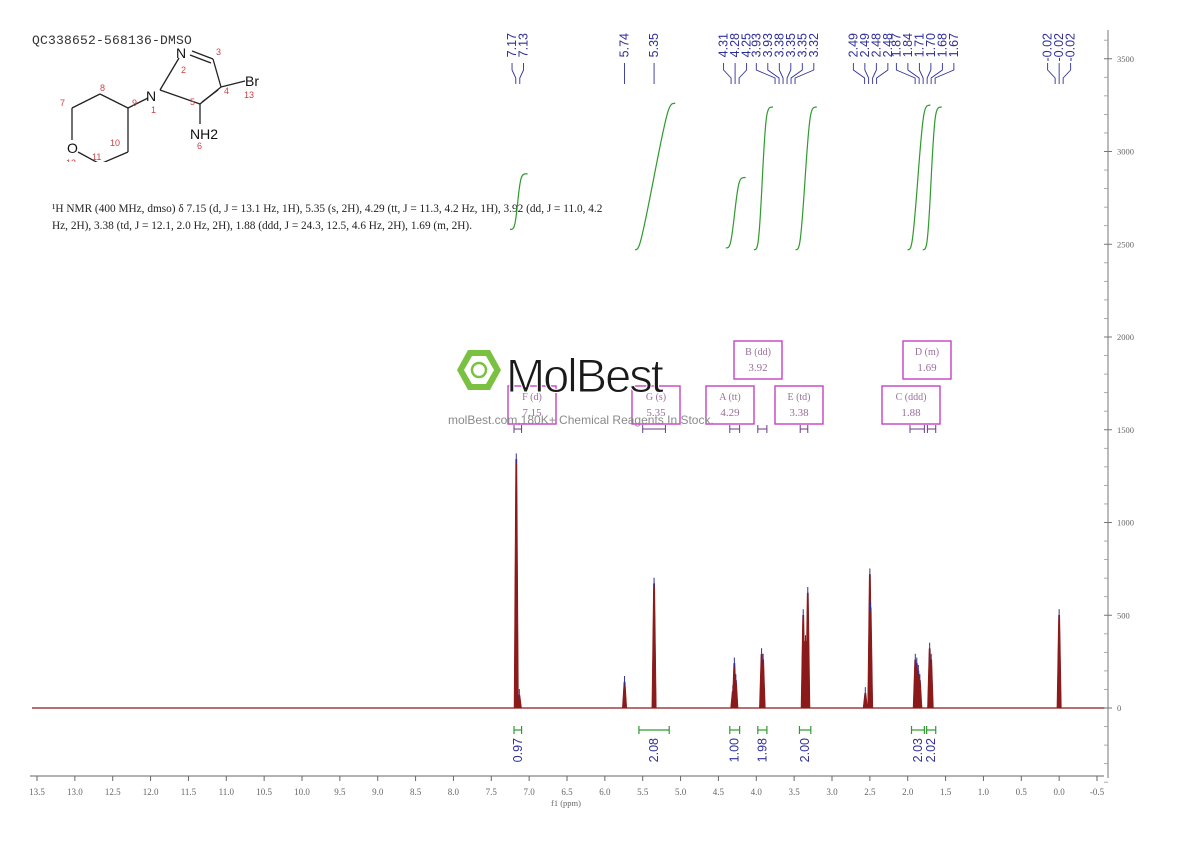 This screenshot has height=841, width=1190. Describe the element at coordinates (805, 750) in the screenshot. I see `integral-value: 2.00` at that location.